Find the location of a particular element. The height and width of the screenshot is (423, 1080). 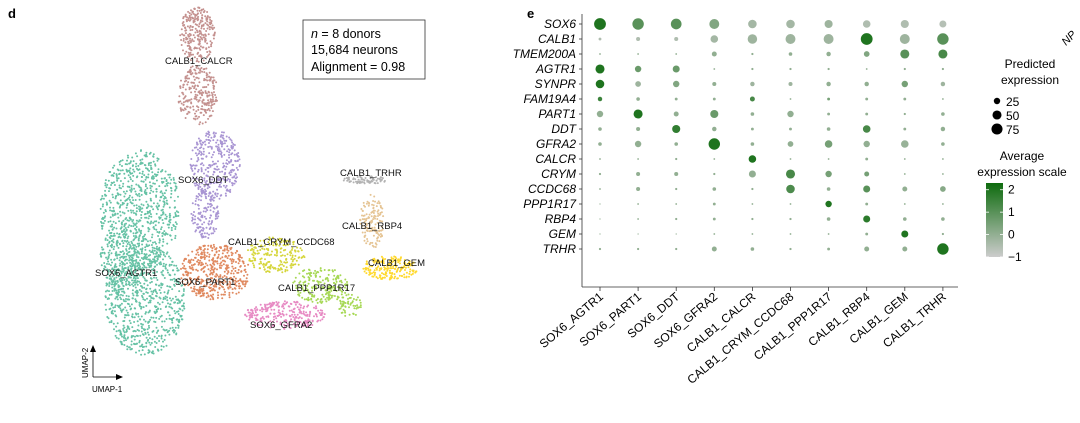

dot-calcr-calb1_rbp4 is located at coordinates (867, 159).